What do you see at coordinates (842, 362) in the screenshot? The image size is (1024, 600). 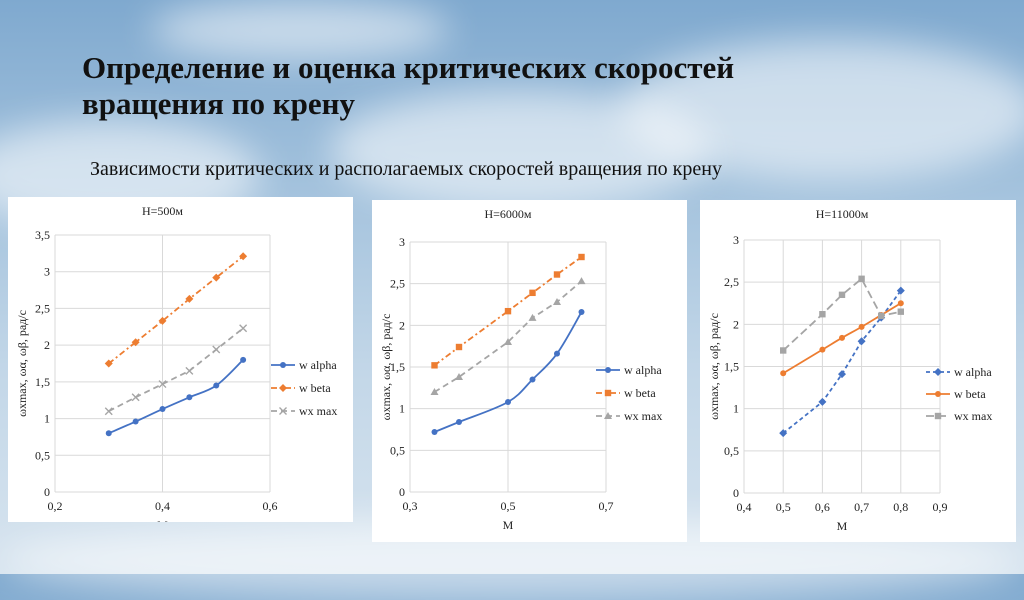 I see `series-w-alpha` at bounding box center [842, 362].